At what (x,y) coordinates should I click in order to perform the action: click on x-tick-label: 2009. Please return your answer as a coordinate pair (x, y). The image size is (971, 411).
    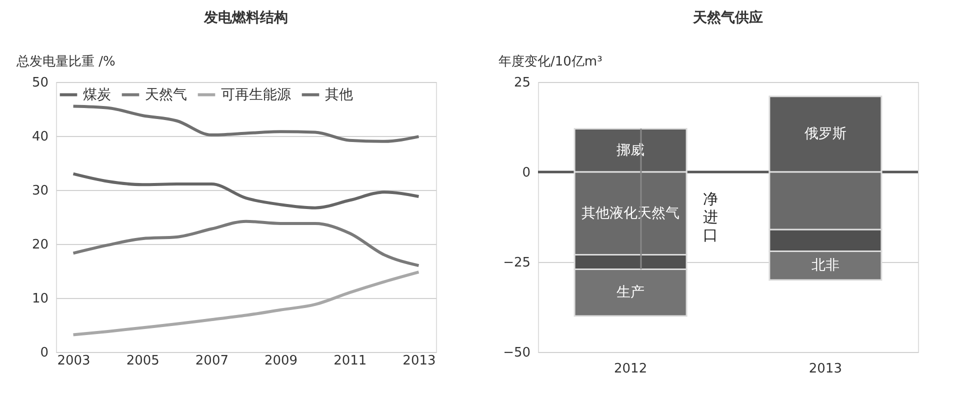
    Looking at the image, I should click on (281, 361).